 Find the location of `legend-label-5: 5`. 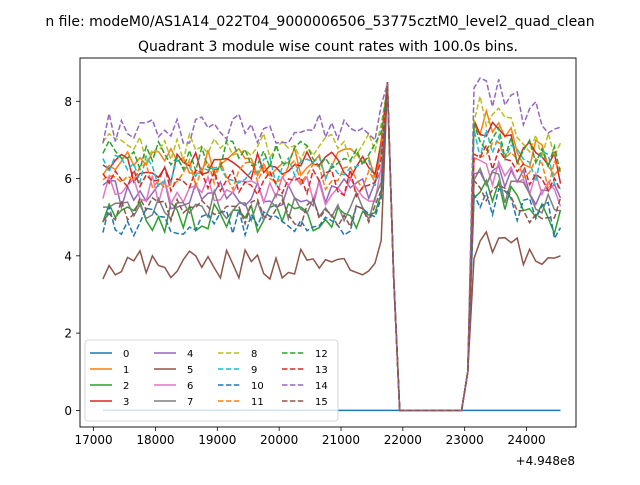

legend-label-5: 5 is located at coordinates (190, 370).